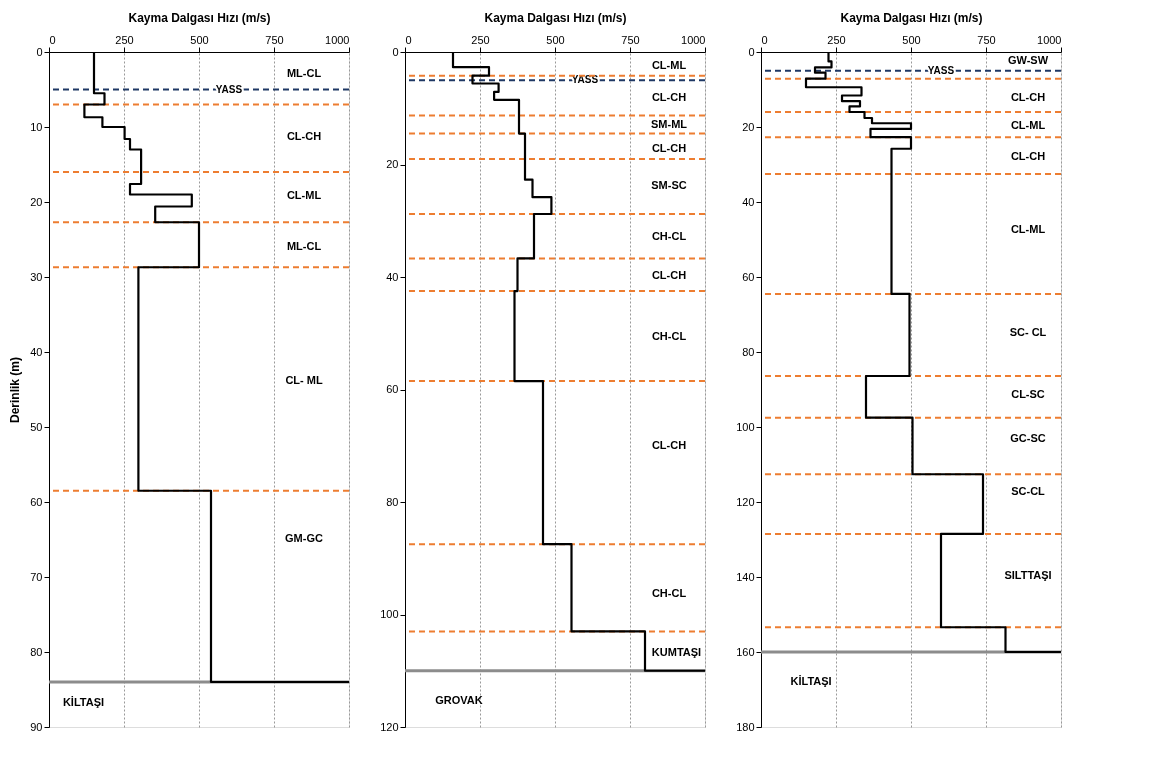 The image size is (1176, 784). What do you see at coordinates (669, 123) in the screenshot?
I see `annotation: SM-ML` at bounding box center [669, 123].